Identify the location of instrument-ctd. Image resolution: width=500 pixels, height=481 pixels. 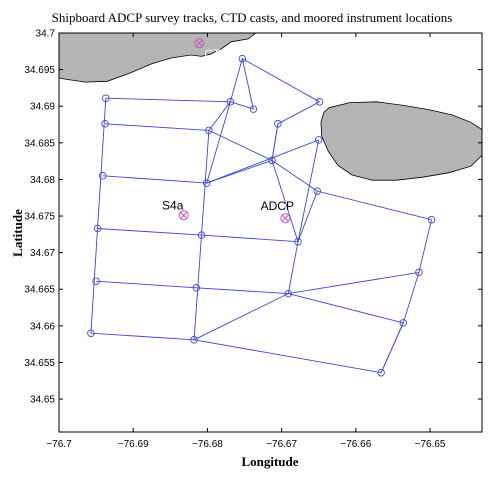
(199, 43).